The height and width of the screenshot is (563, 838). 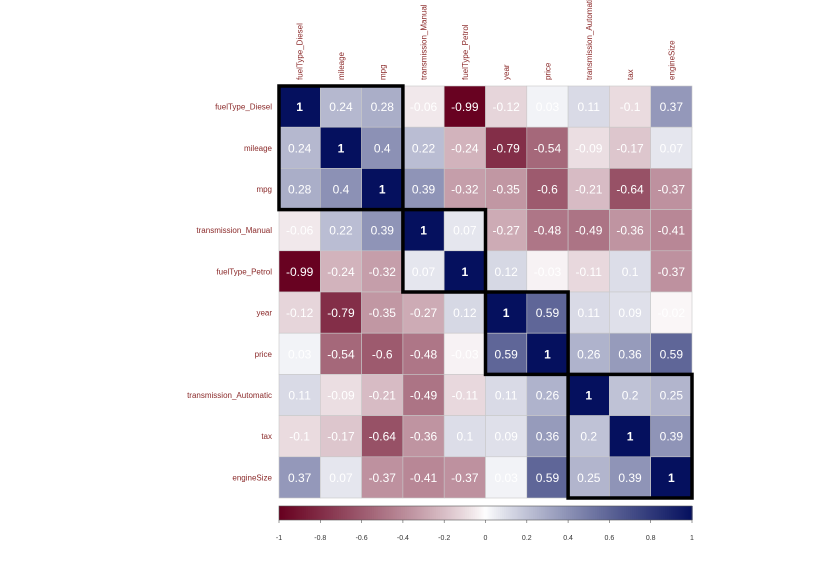 What do you see at coordinates (341, 354) in the screenshot?
I see `cell-value: -0.54` at bounding box center [341, 354].